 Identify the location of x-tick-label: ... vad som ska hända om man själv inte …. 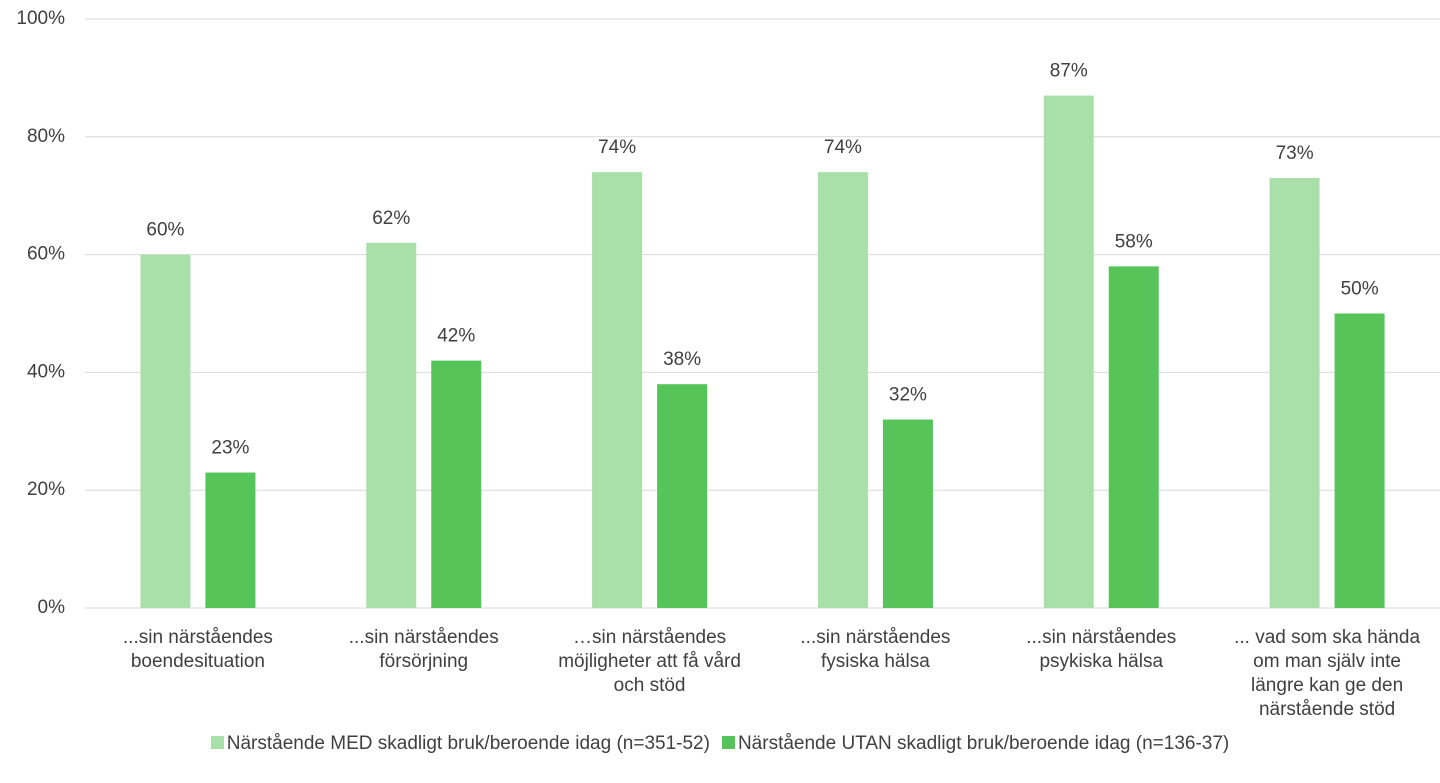
(1327, 673).